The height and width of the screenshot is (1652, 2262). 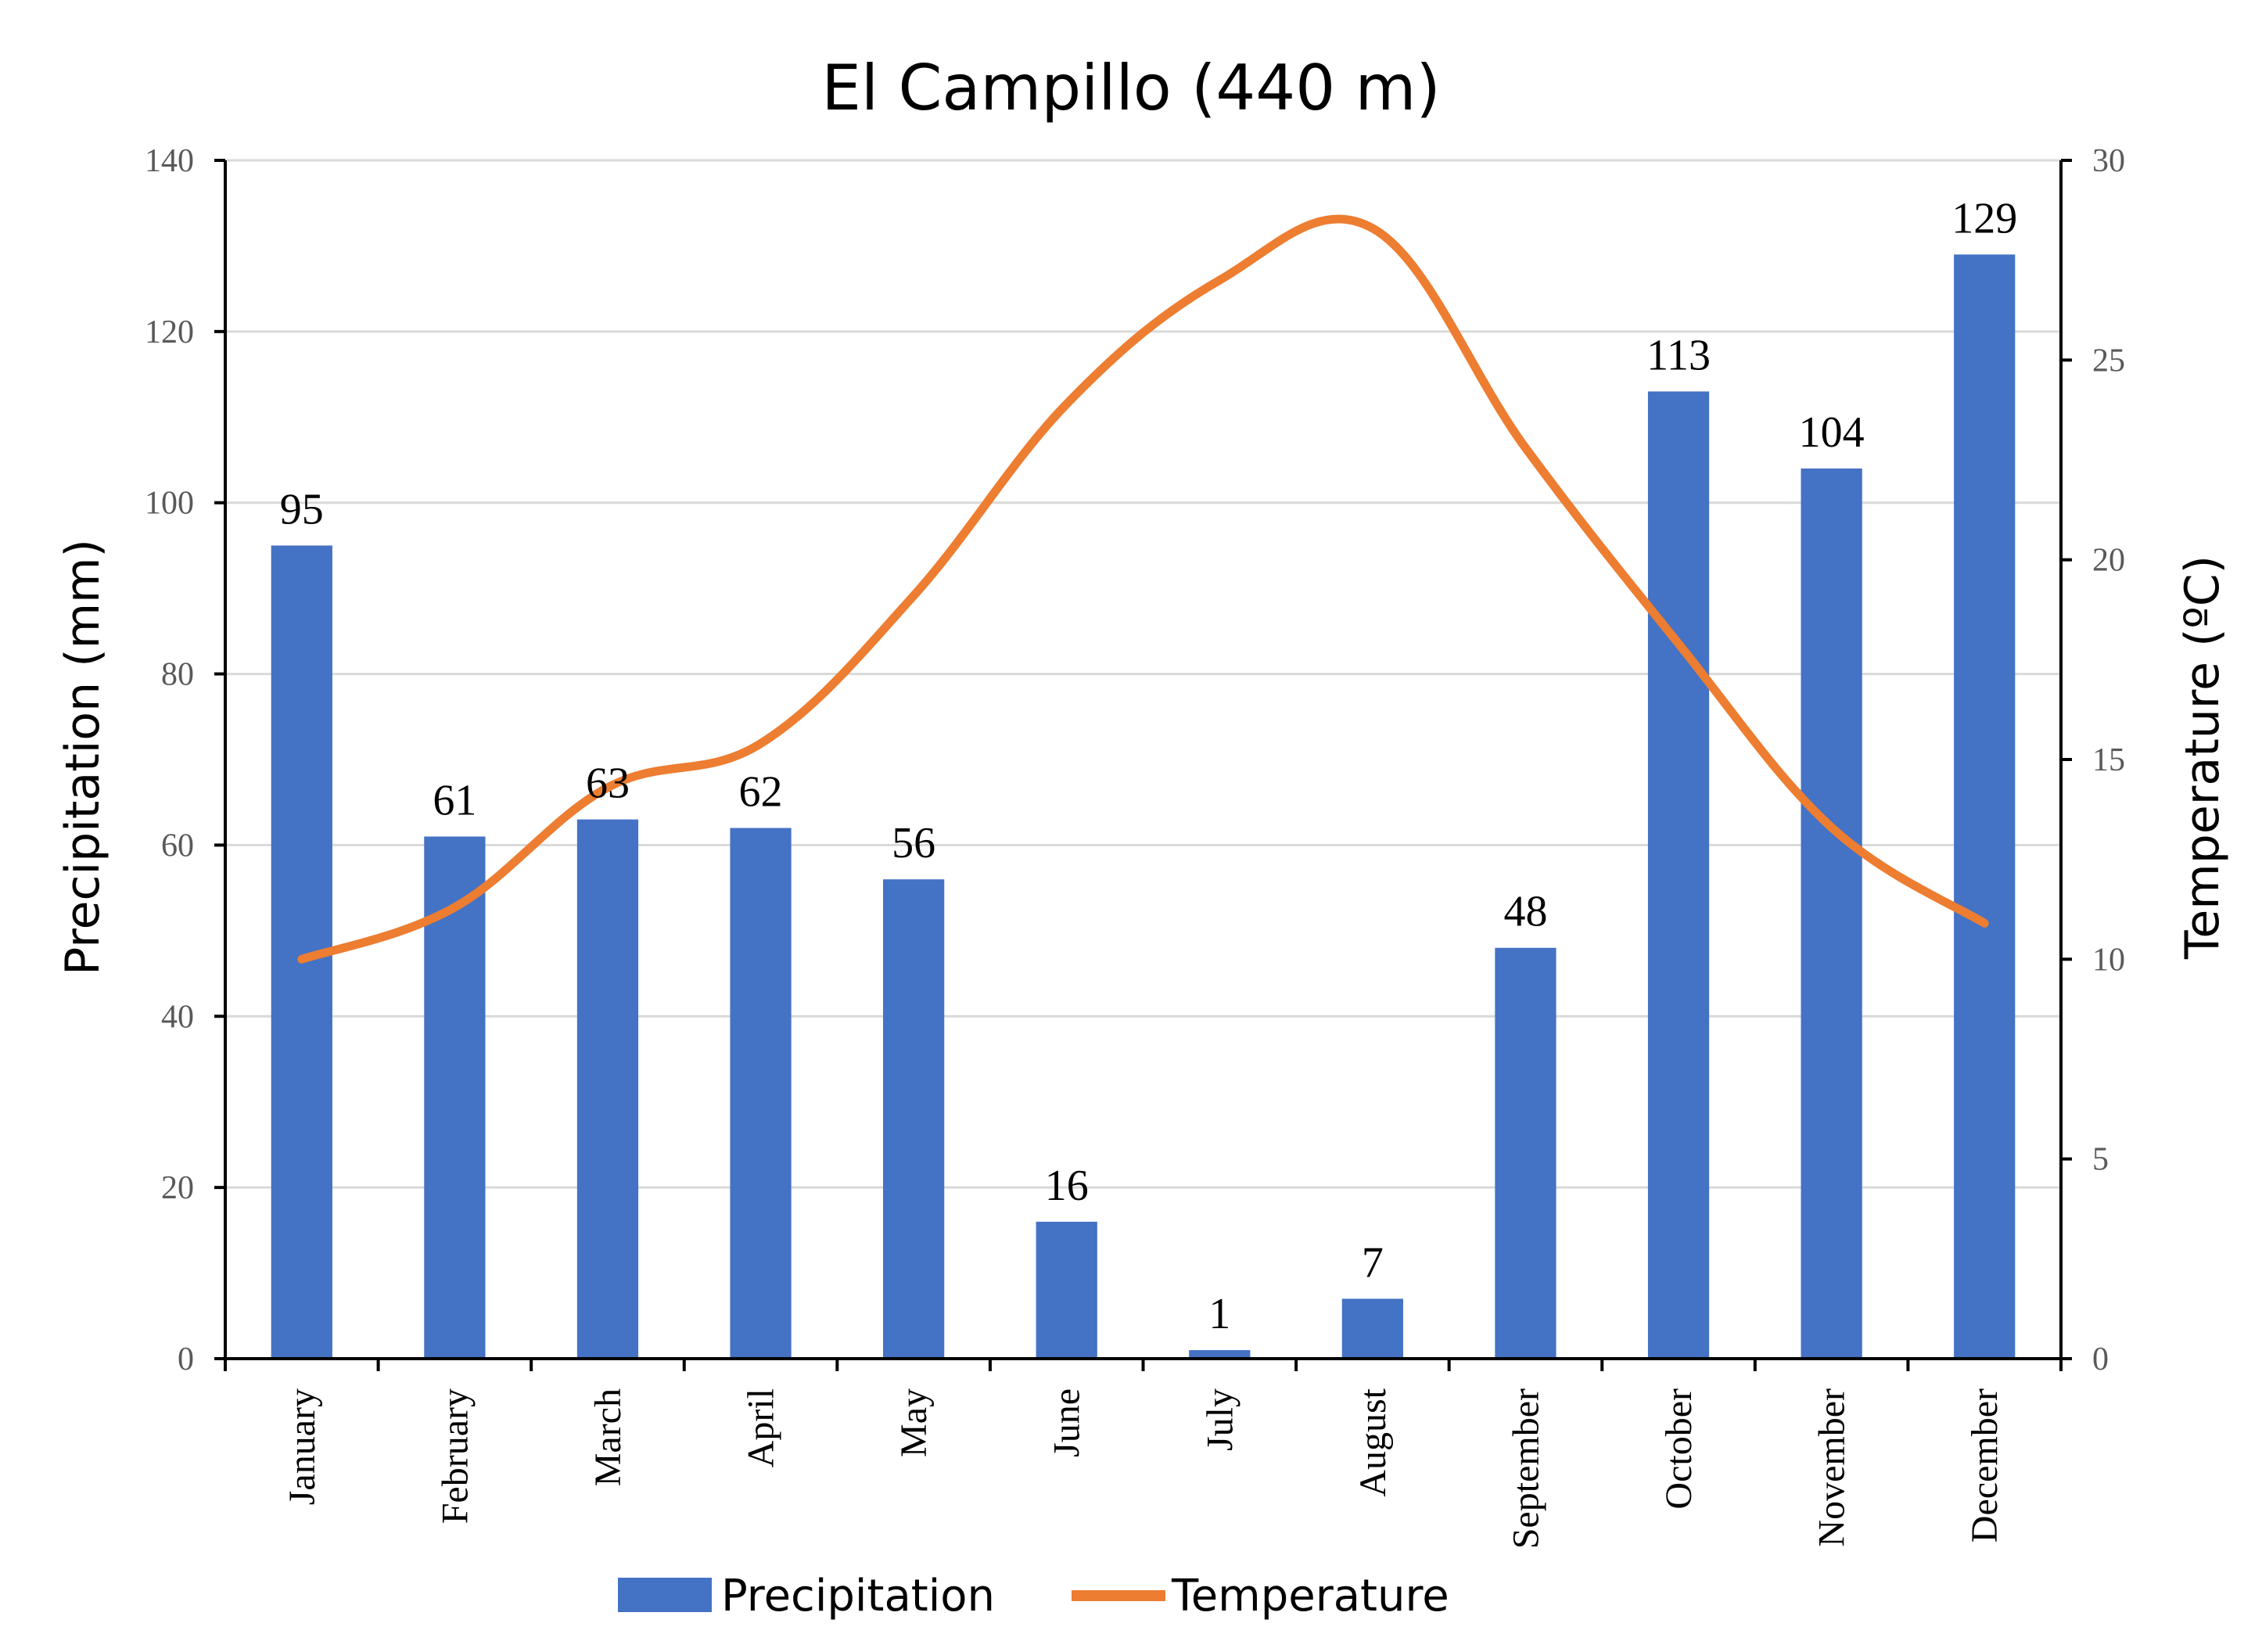 I want to click on category-label: November, so click(x=1832, y=1467).